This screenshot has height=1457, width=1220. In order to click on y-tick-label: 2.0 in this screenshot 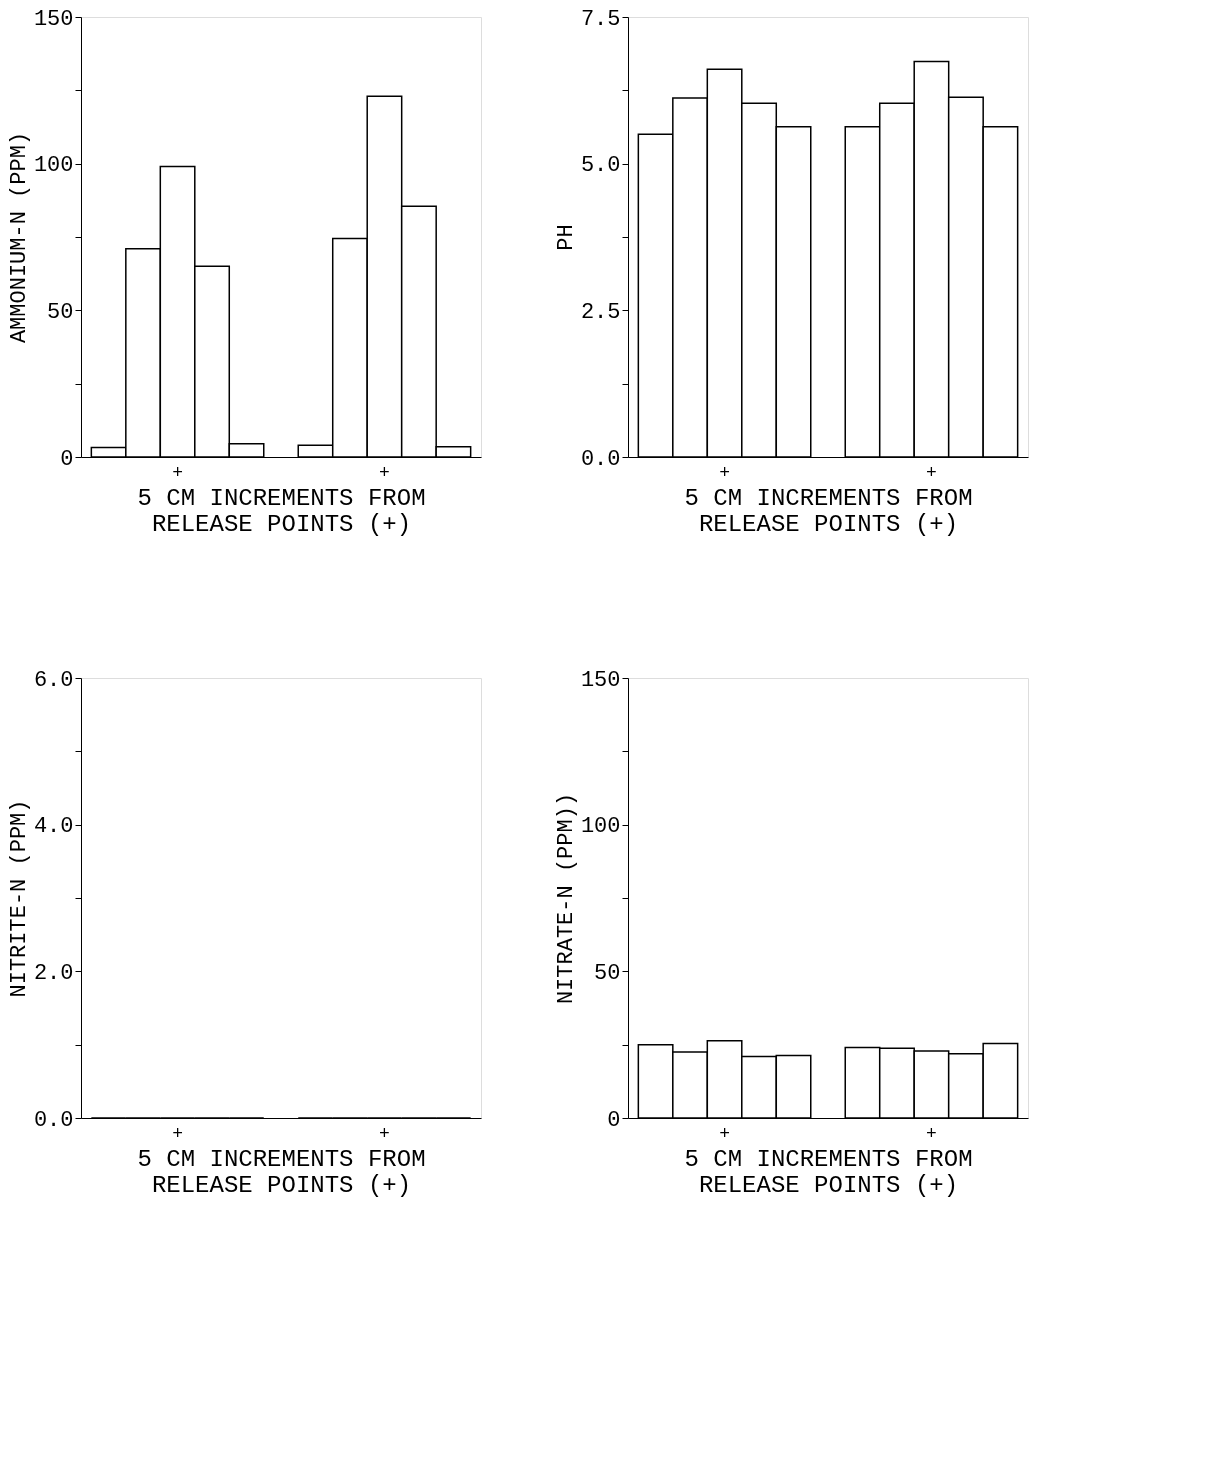, I will do `click(53, 973)`.